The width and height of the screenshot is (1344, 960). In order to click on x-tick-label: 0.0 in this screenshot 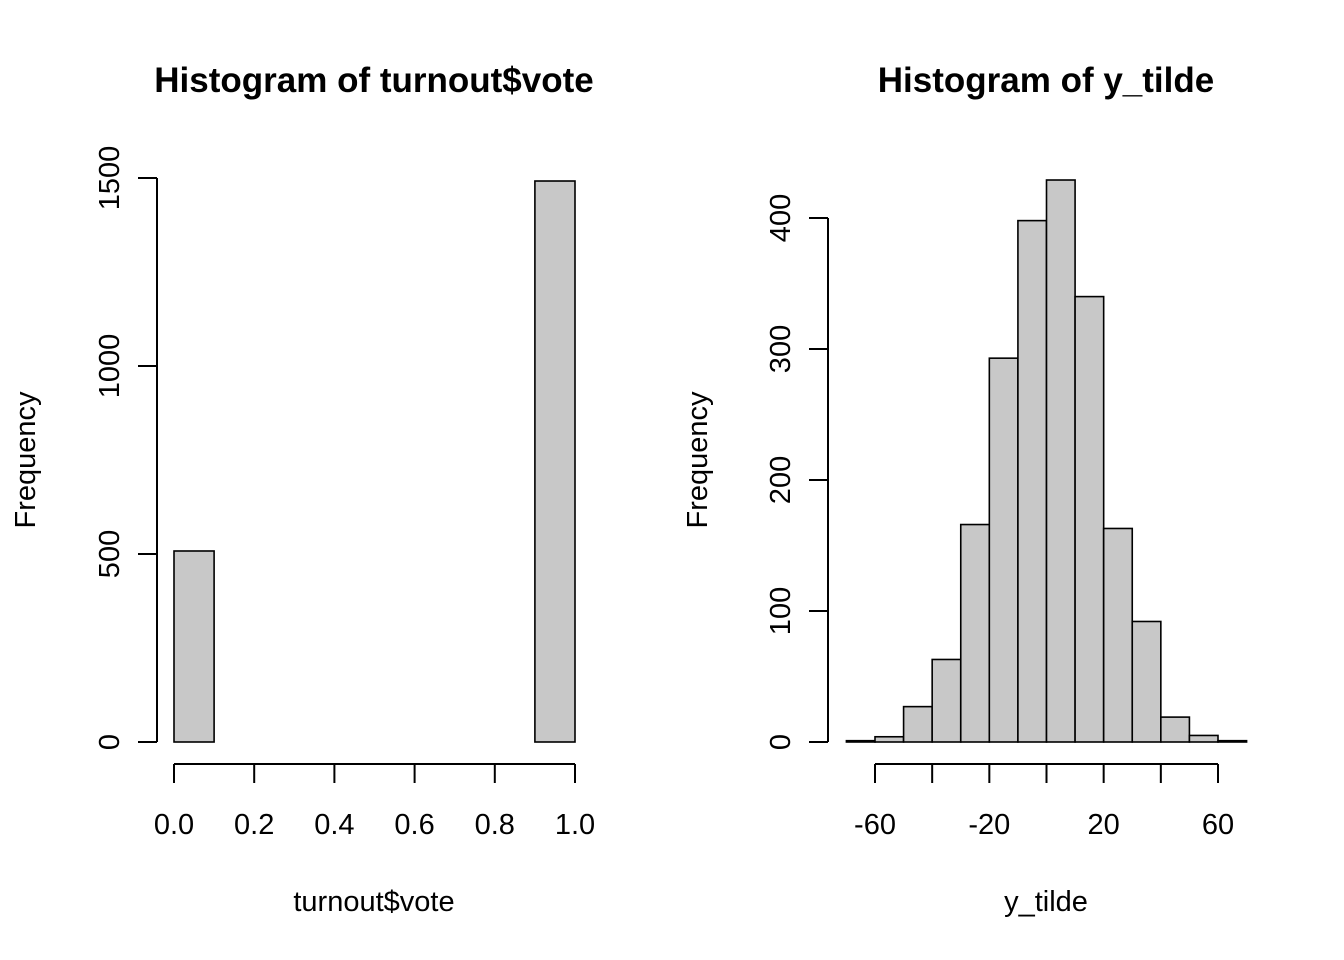, I will do `click(174, 825)`.